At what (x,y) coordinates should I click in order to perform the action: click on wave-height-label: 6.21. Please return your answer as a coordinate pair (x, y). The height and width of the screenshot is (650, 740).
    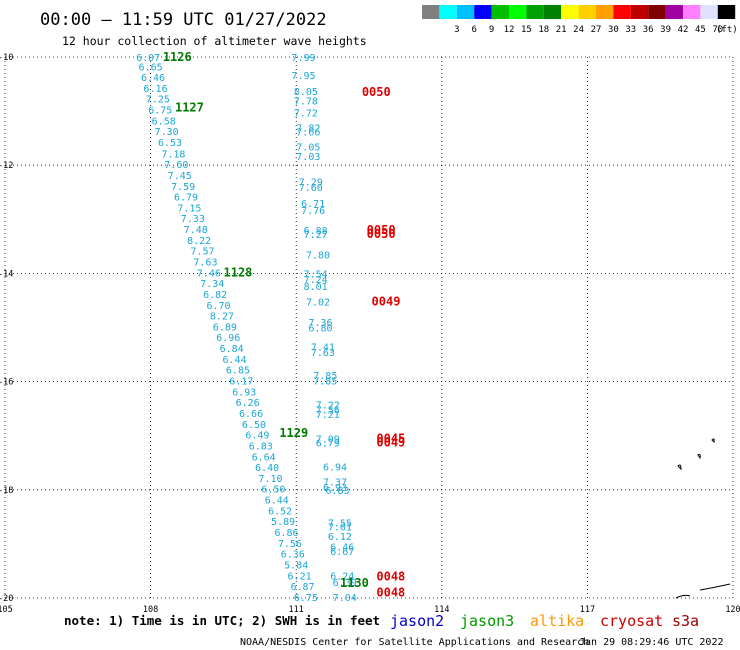
    Looking at the image, I should click on (300, 576).